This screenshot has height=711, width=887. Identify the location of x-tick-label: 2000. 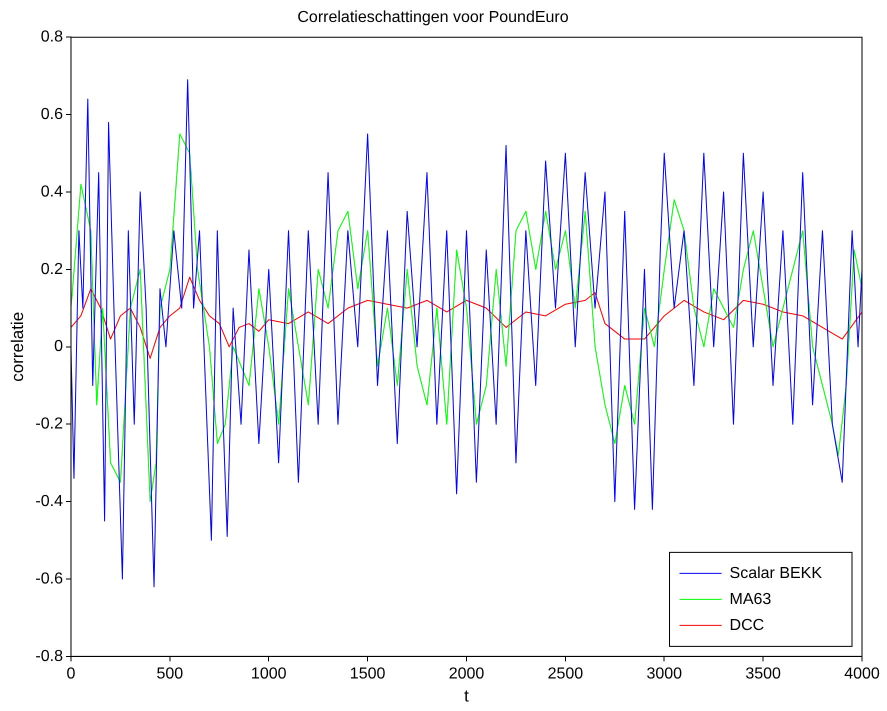
(466, 673).